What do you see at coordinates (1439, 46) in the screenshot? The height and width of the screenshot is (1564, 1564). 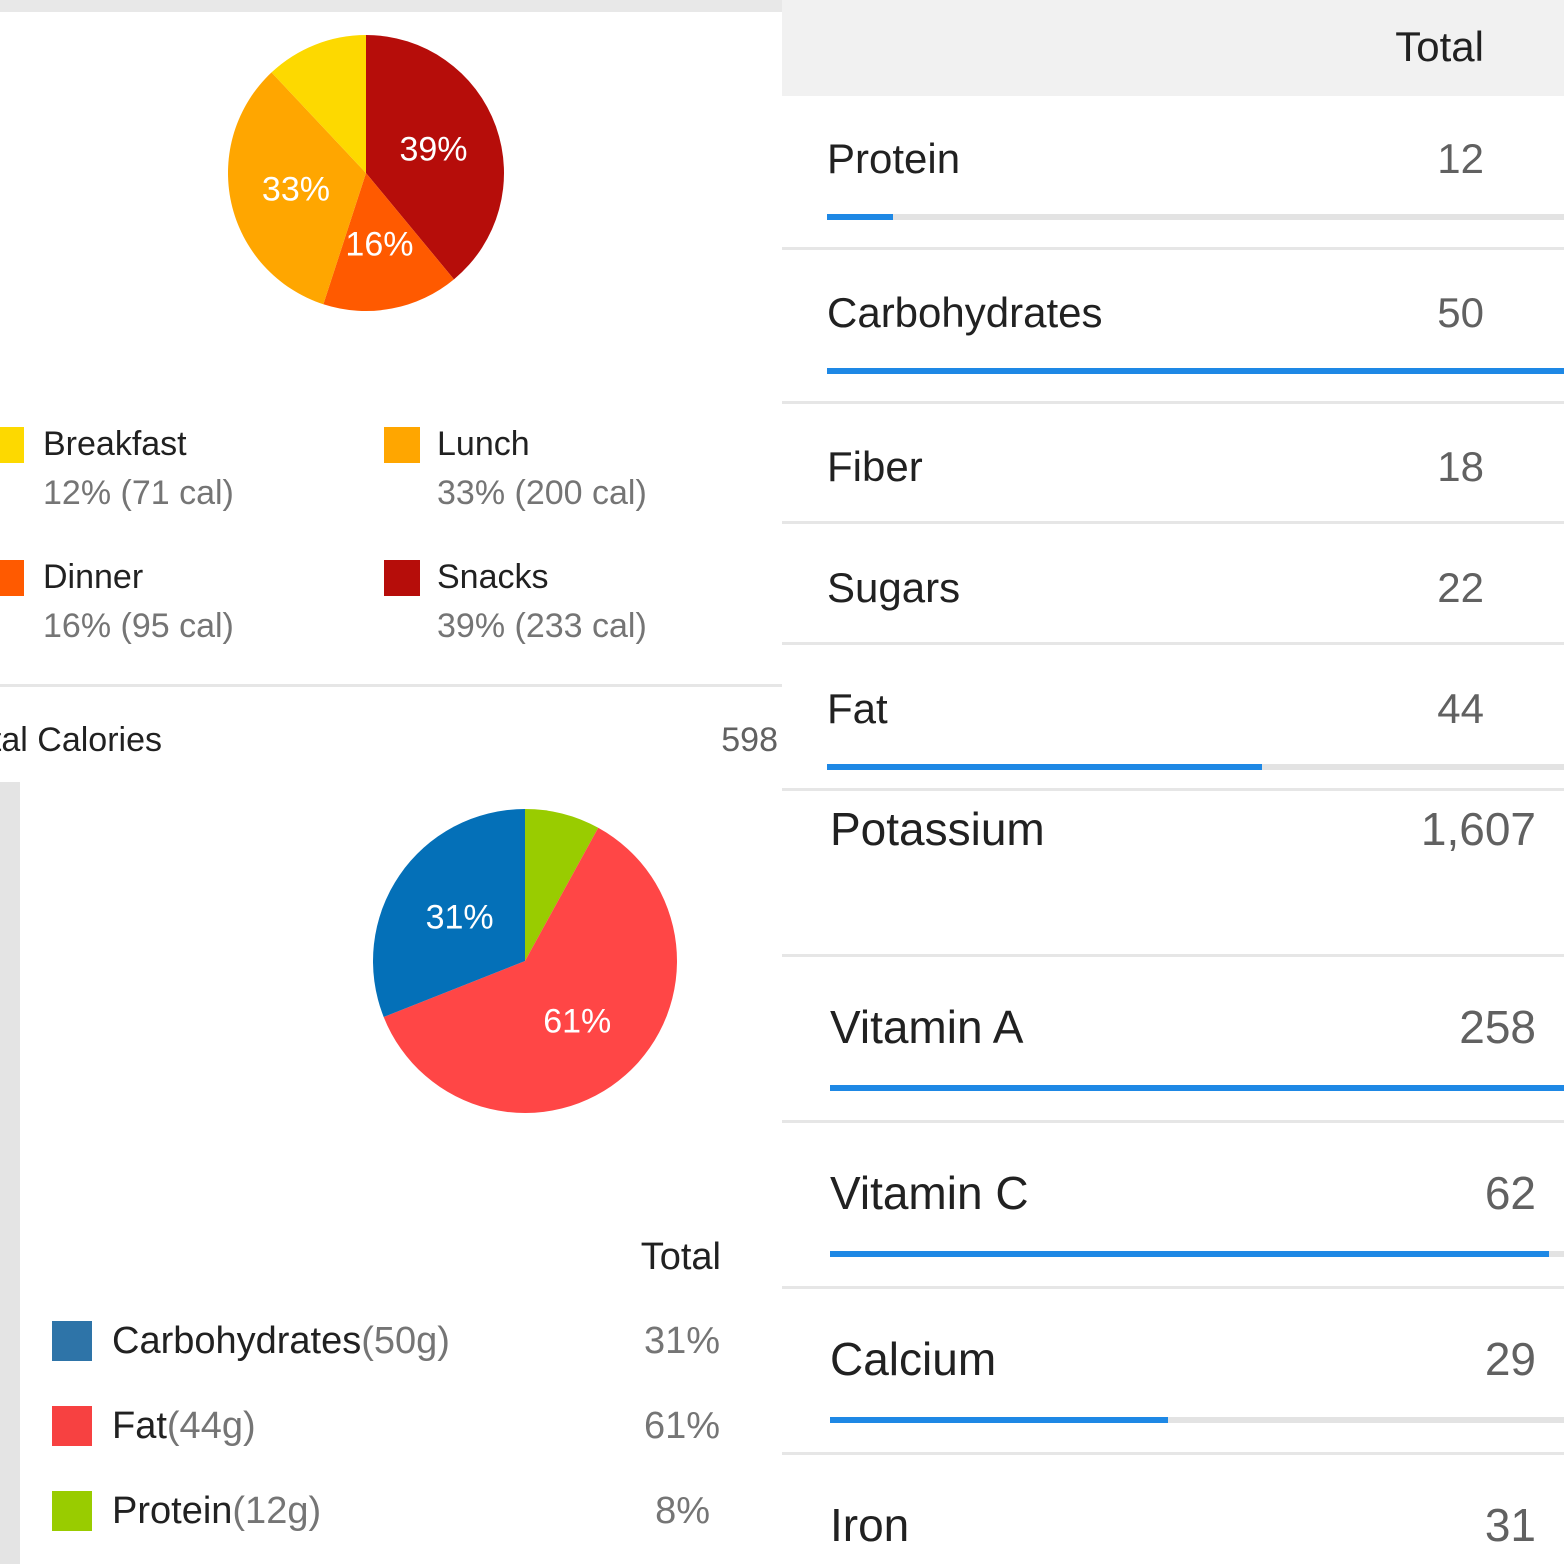 I see `nutrients-column-header: Total` at bounding box center [1439, 46].